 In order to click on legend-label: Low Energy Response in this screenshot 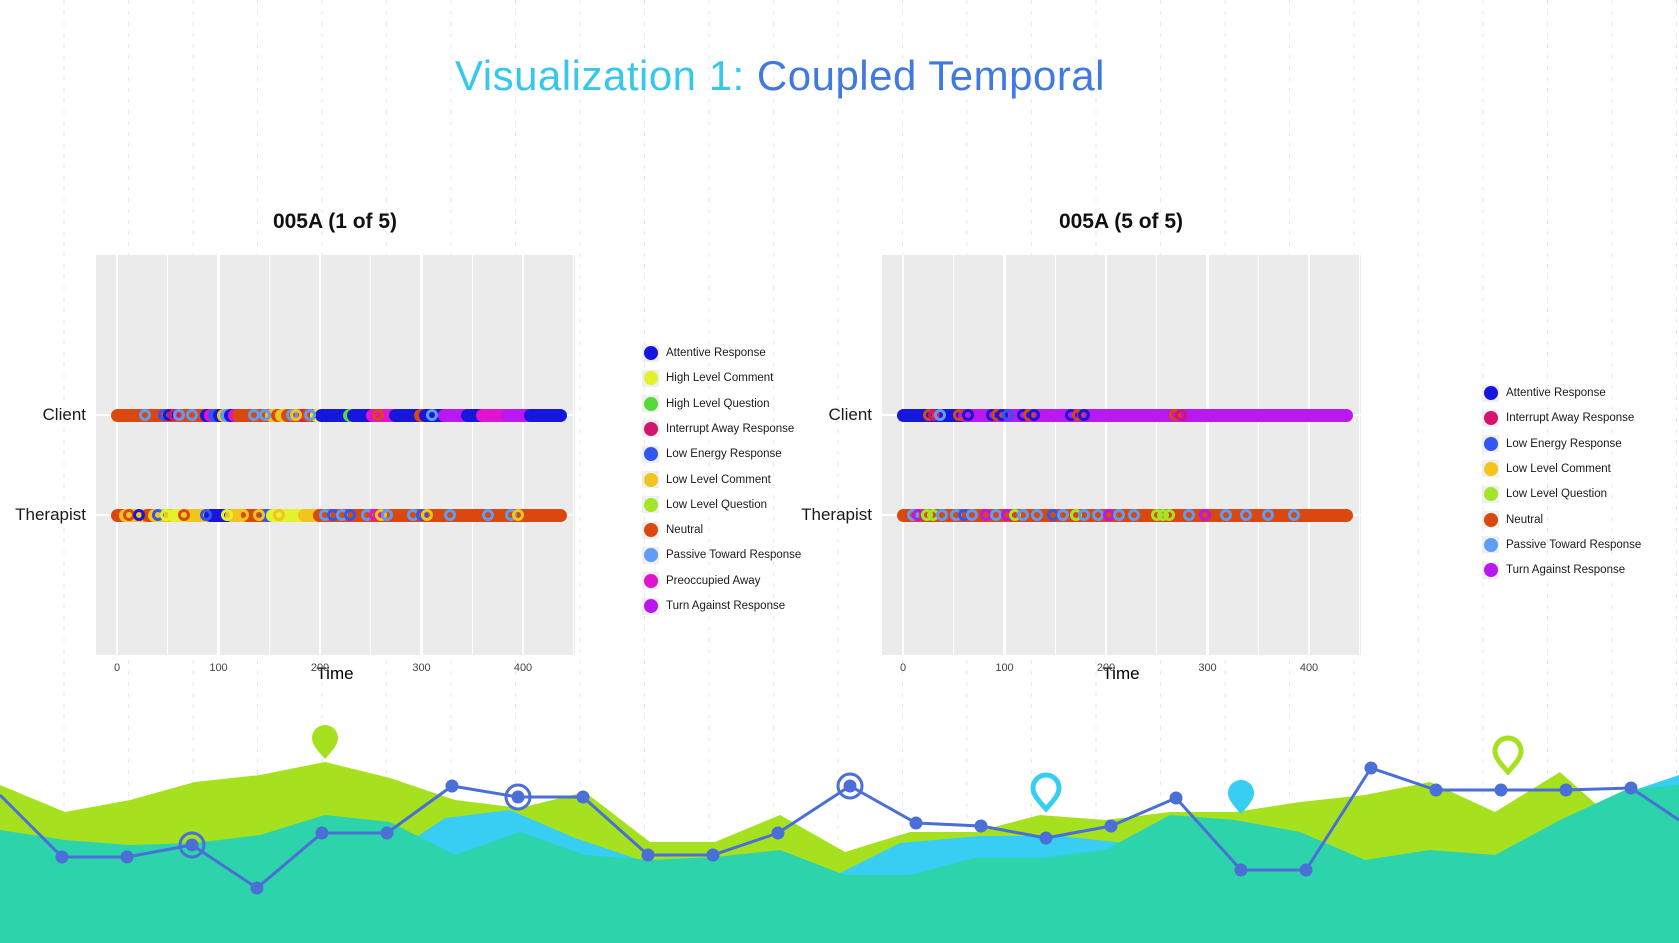, I will do `click(1564, 443)`.